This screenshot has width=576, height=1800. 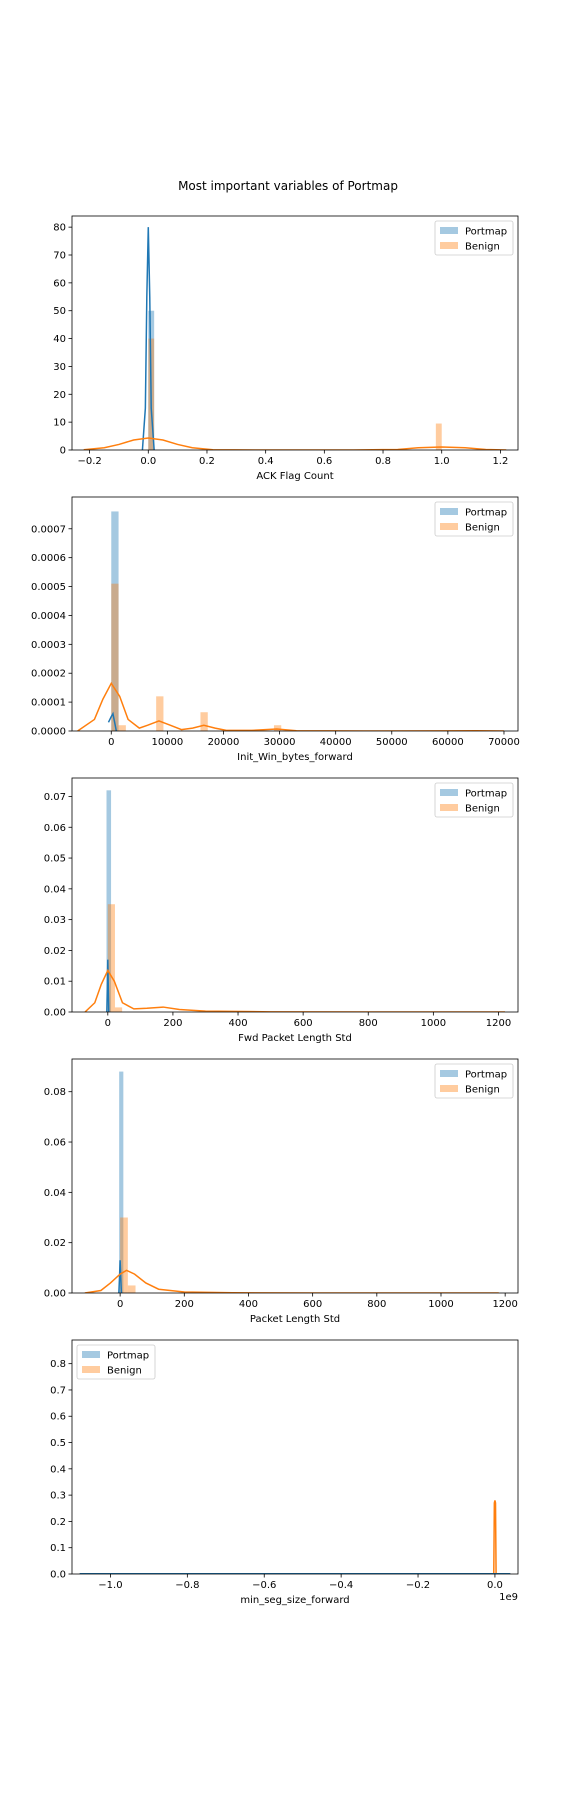 I want to click on y-tick-label: 10, so click(x=59, y=423).